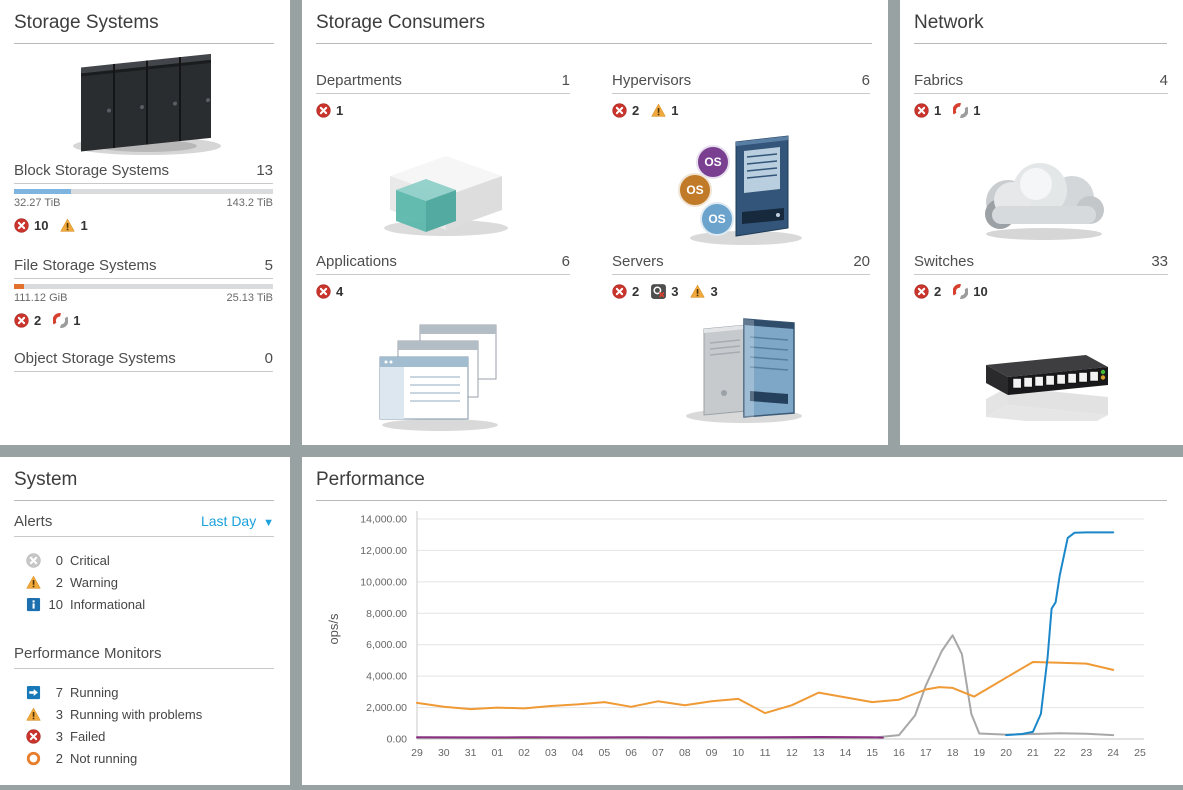  I want to click on svg-text: 20, so click(1006, 753).